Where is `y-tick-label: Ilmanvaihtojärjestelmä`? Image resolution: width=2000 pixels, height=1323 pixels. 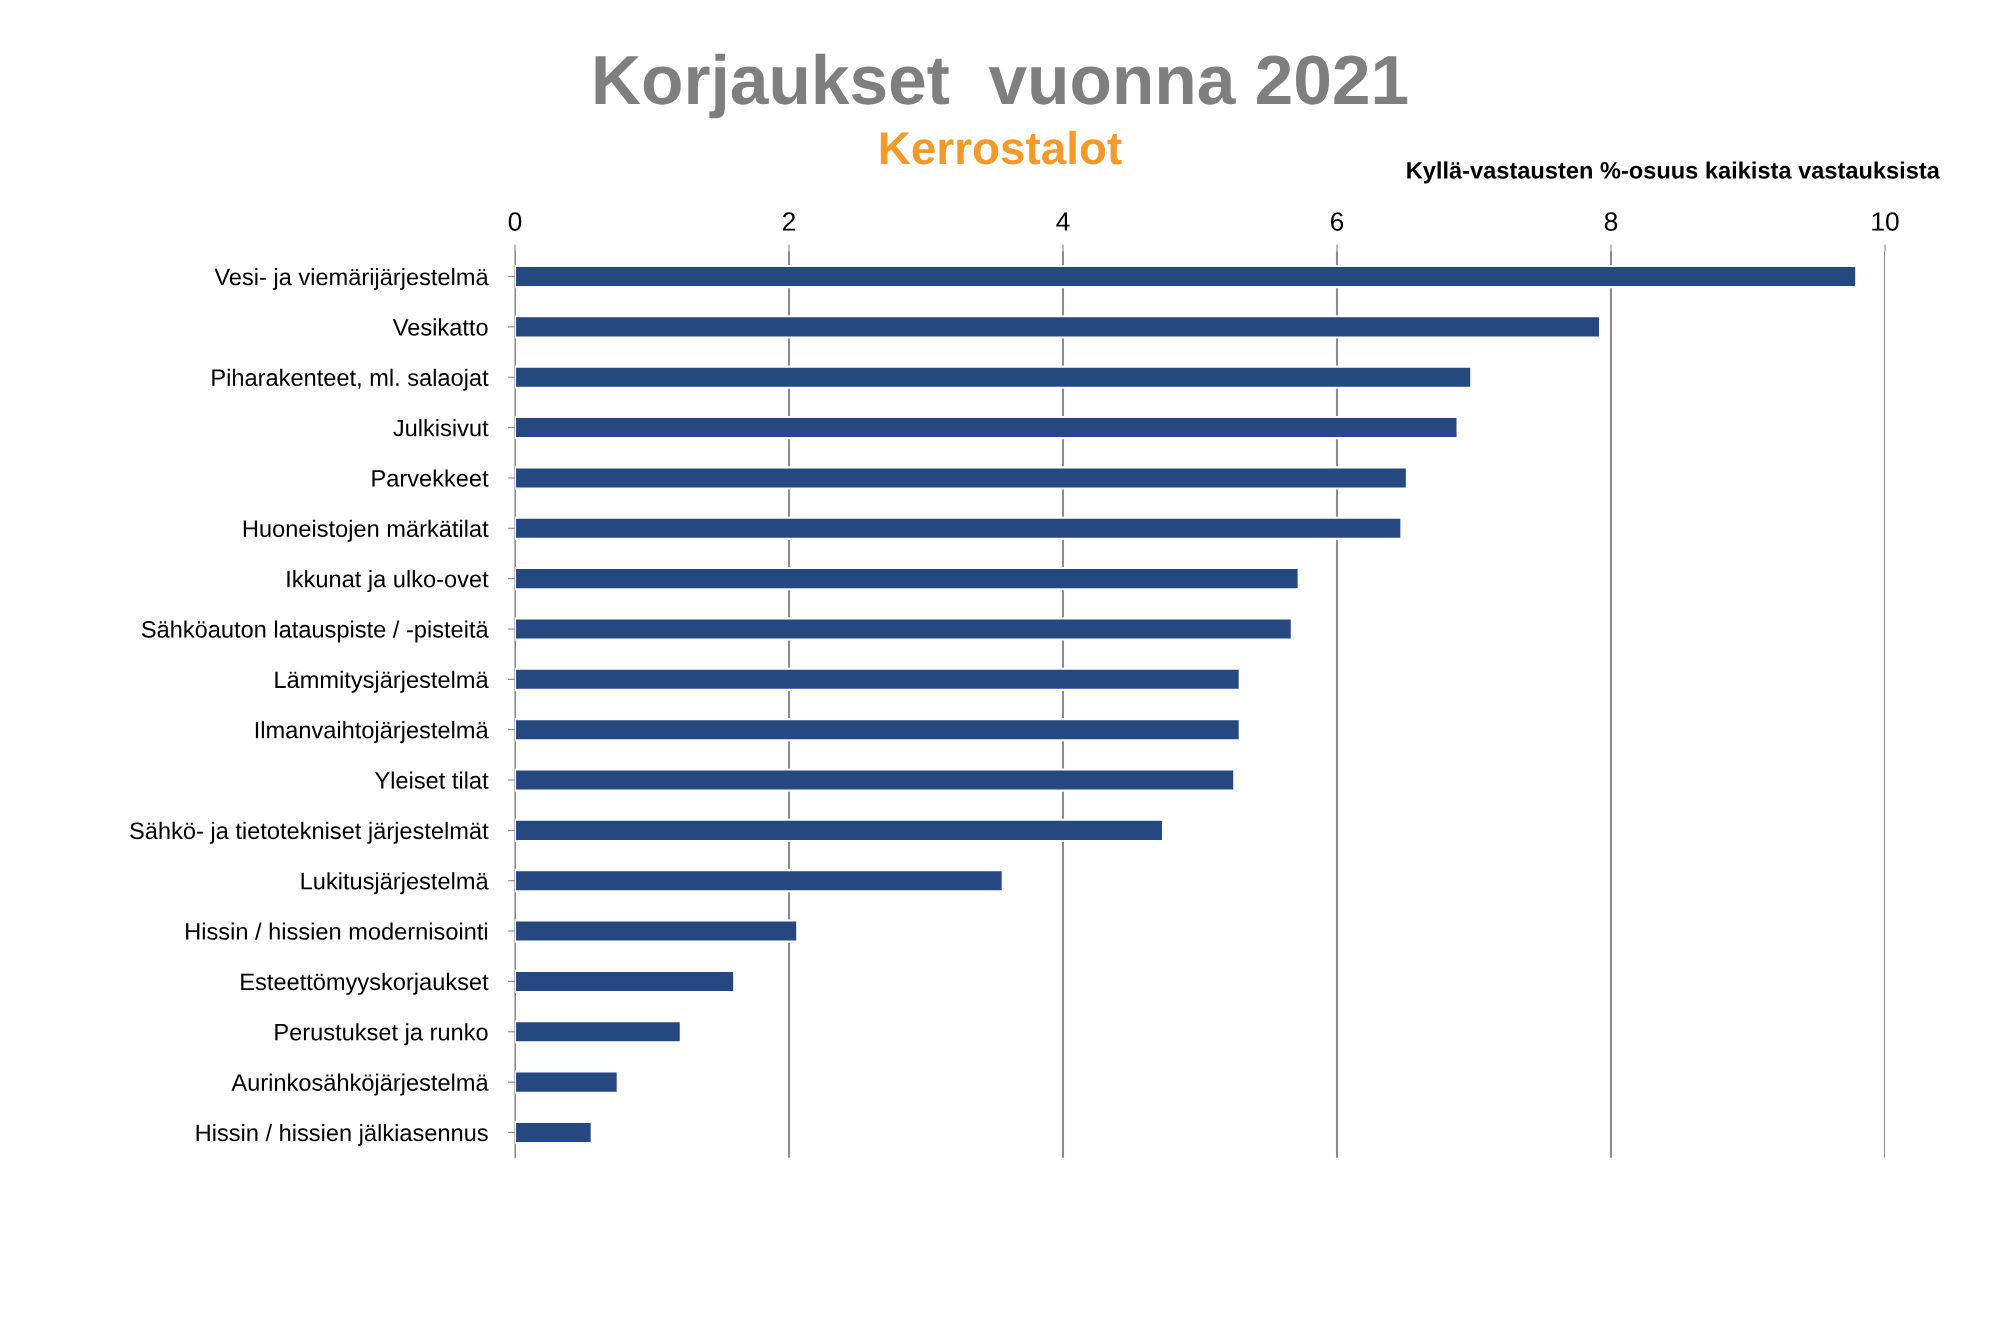 y-tick-label: Ilmanvaihtojärjestelmä is located at coordinates (372, 732).